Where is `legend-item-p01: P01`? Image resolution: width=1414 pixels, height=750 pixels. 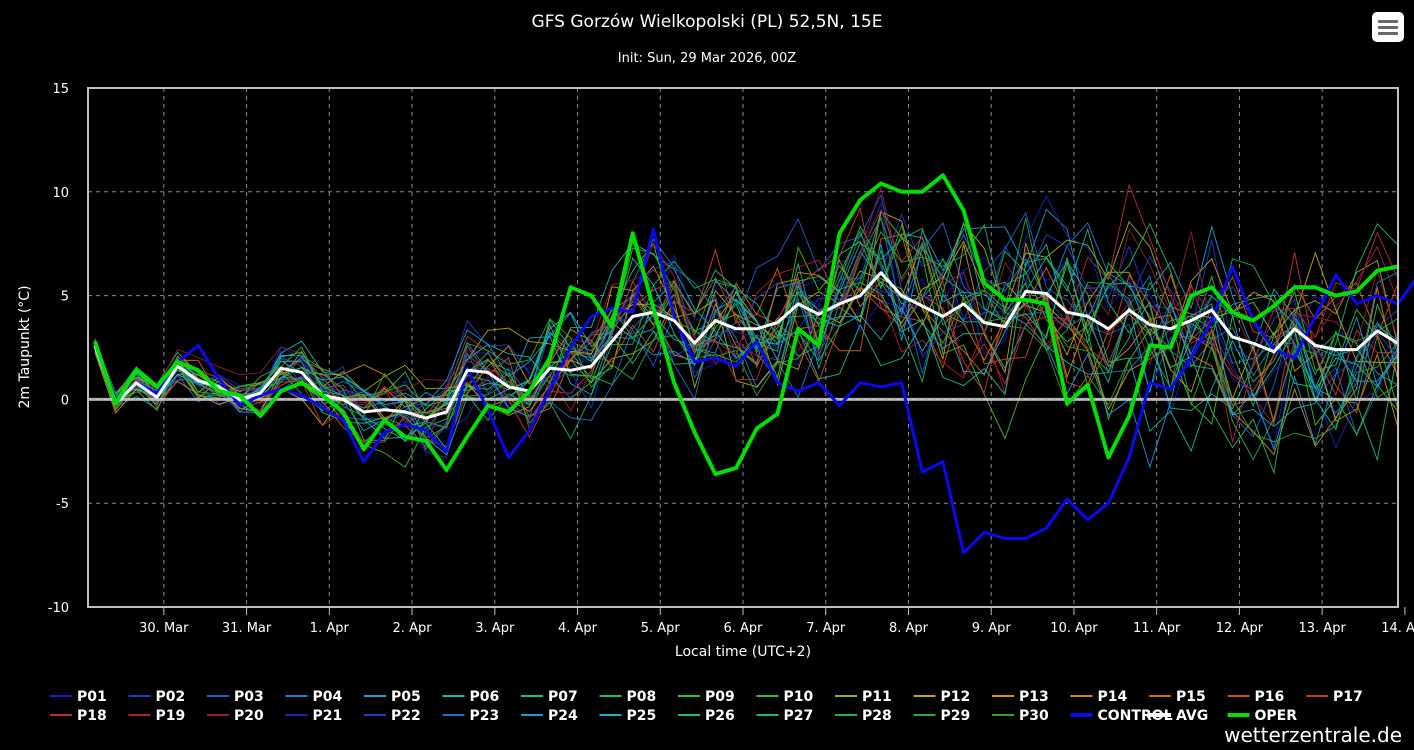 legend-item-p01: P01 is located at coordinates (92, 697).